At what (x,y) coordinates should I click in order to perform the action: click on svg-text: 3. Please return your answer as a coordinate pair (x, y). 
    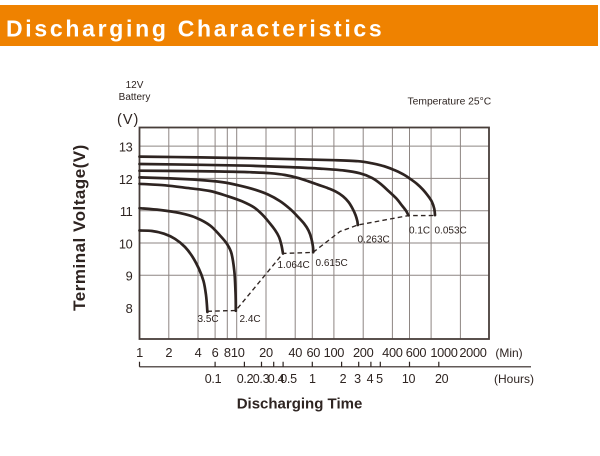
    Looking at the image, I should click on (357, 379).